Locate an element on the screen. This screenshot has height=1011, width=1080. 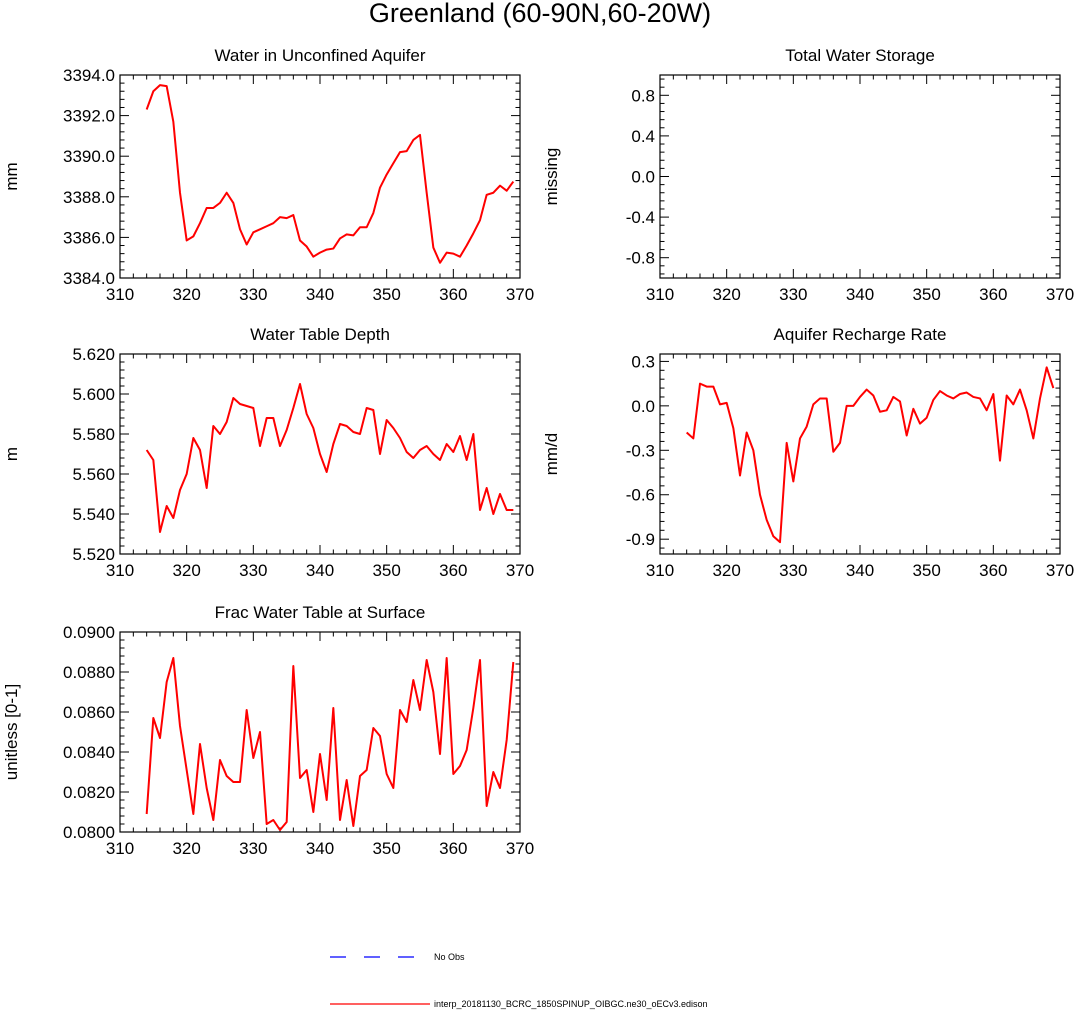
y-tick-label: 3388.0 is located at coordinates (89, 197).